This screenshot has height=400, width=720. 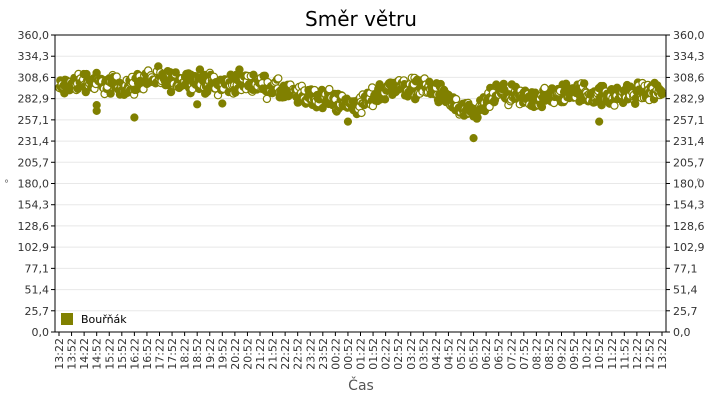 I want to click on x-tick-label: 18:52, so click(x=197, y=354).